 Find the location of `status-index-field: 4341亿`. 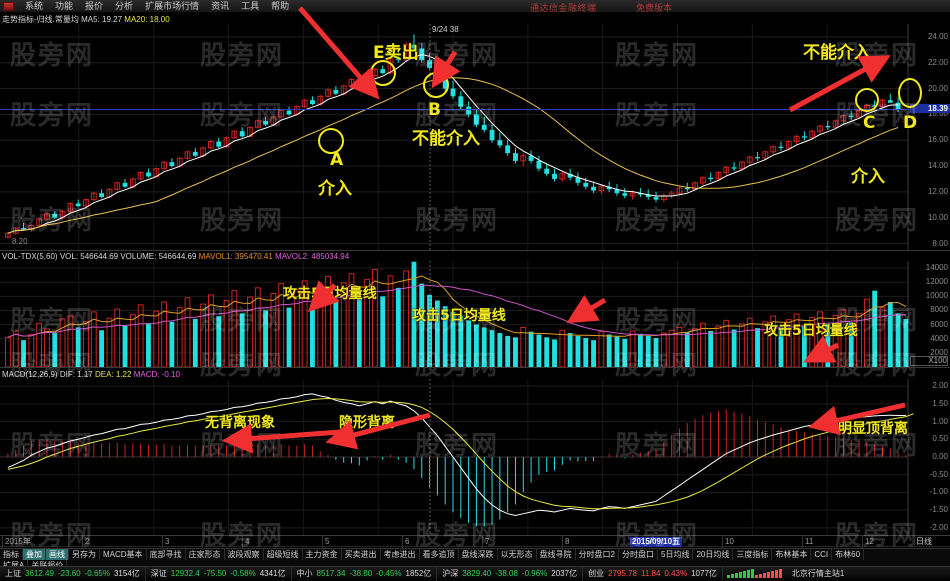

status-index-field: 4341亿 is located at coordinates (272, 573).